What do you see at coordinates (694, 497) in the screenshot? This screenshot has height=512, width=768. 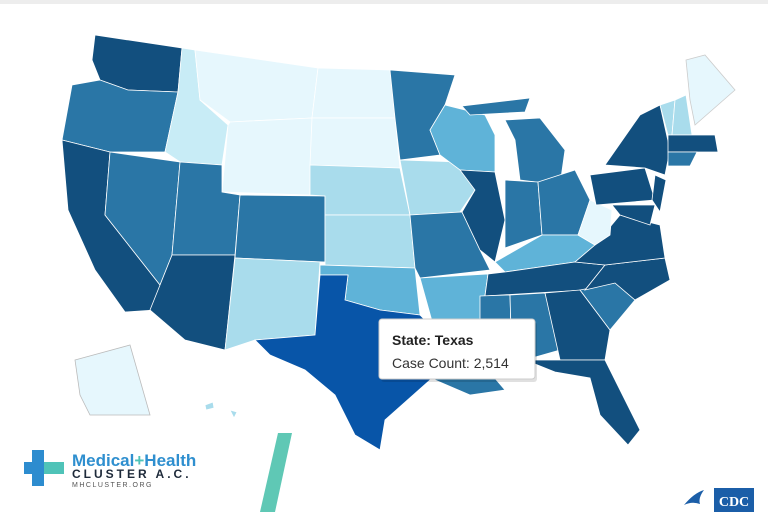 I see `hhs-icon` at bounding box center [694, 497].